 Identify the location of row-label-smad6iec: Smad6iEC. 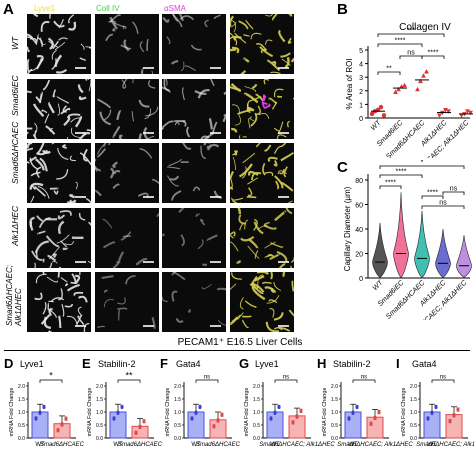
(15, 95).